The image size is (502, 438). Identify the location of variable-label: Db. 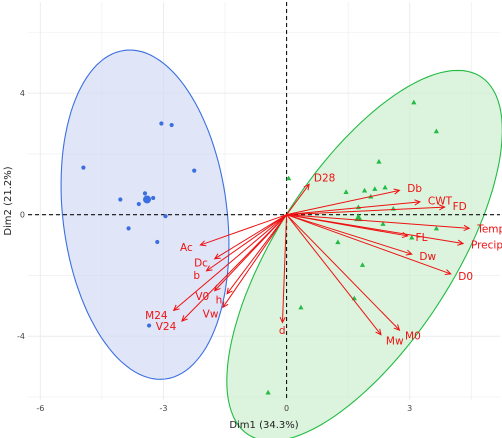
(414, 189).